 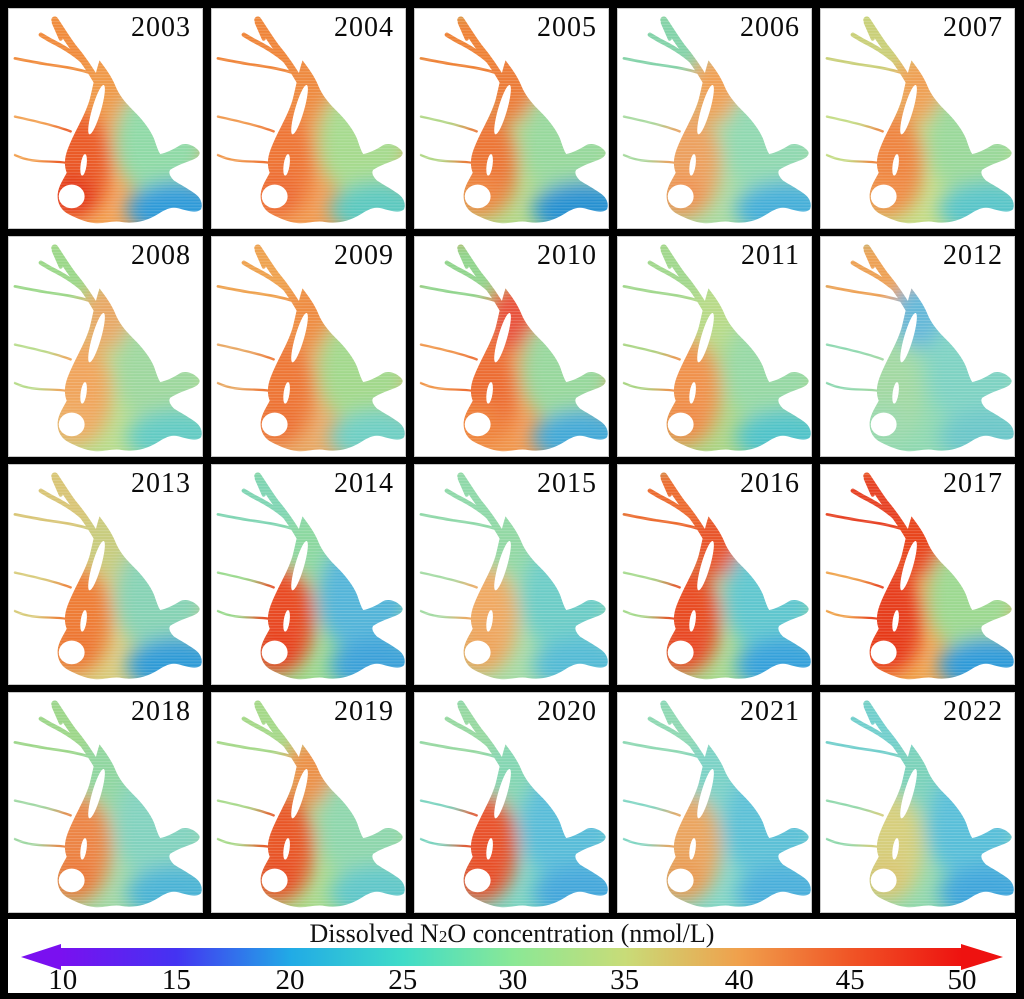 I want to click on panel-2006: 2006, so click(x=714, y=118).